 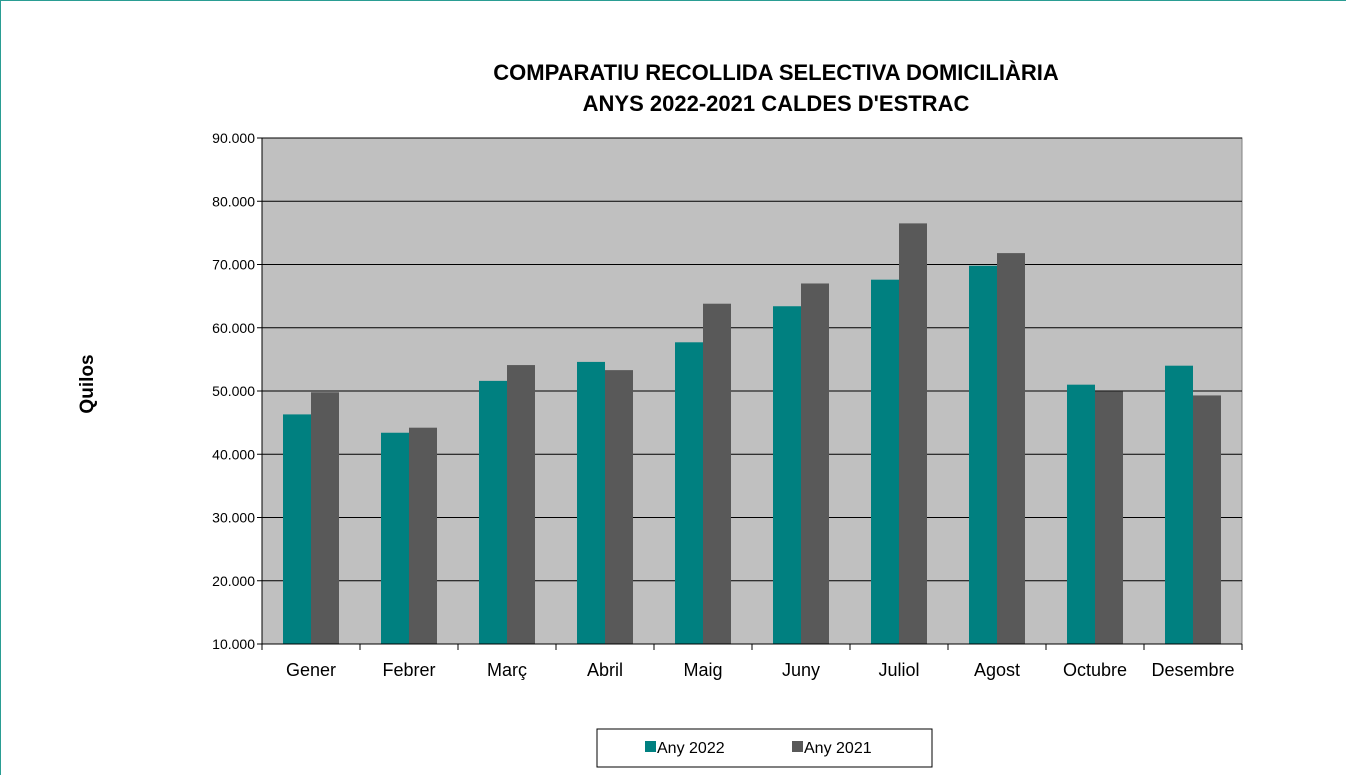 I want to click on y-tick-label: 20.000, so click(x=233, y=581).